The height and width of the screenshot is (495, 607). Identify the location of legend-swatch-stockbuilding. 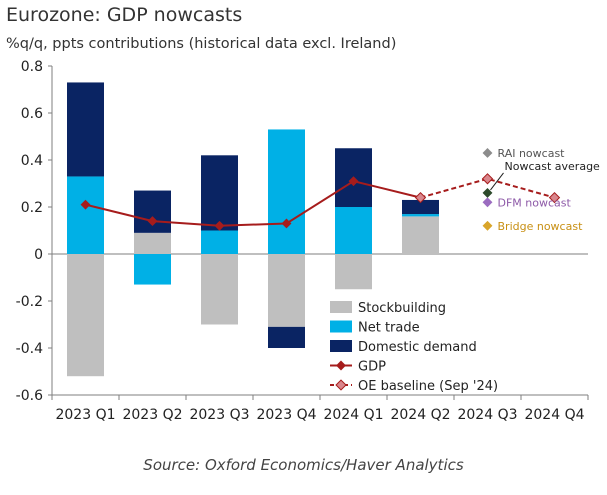
(341, 307).